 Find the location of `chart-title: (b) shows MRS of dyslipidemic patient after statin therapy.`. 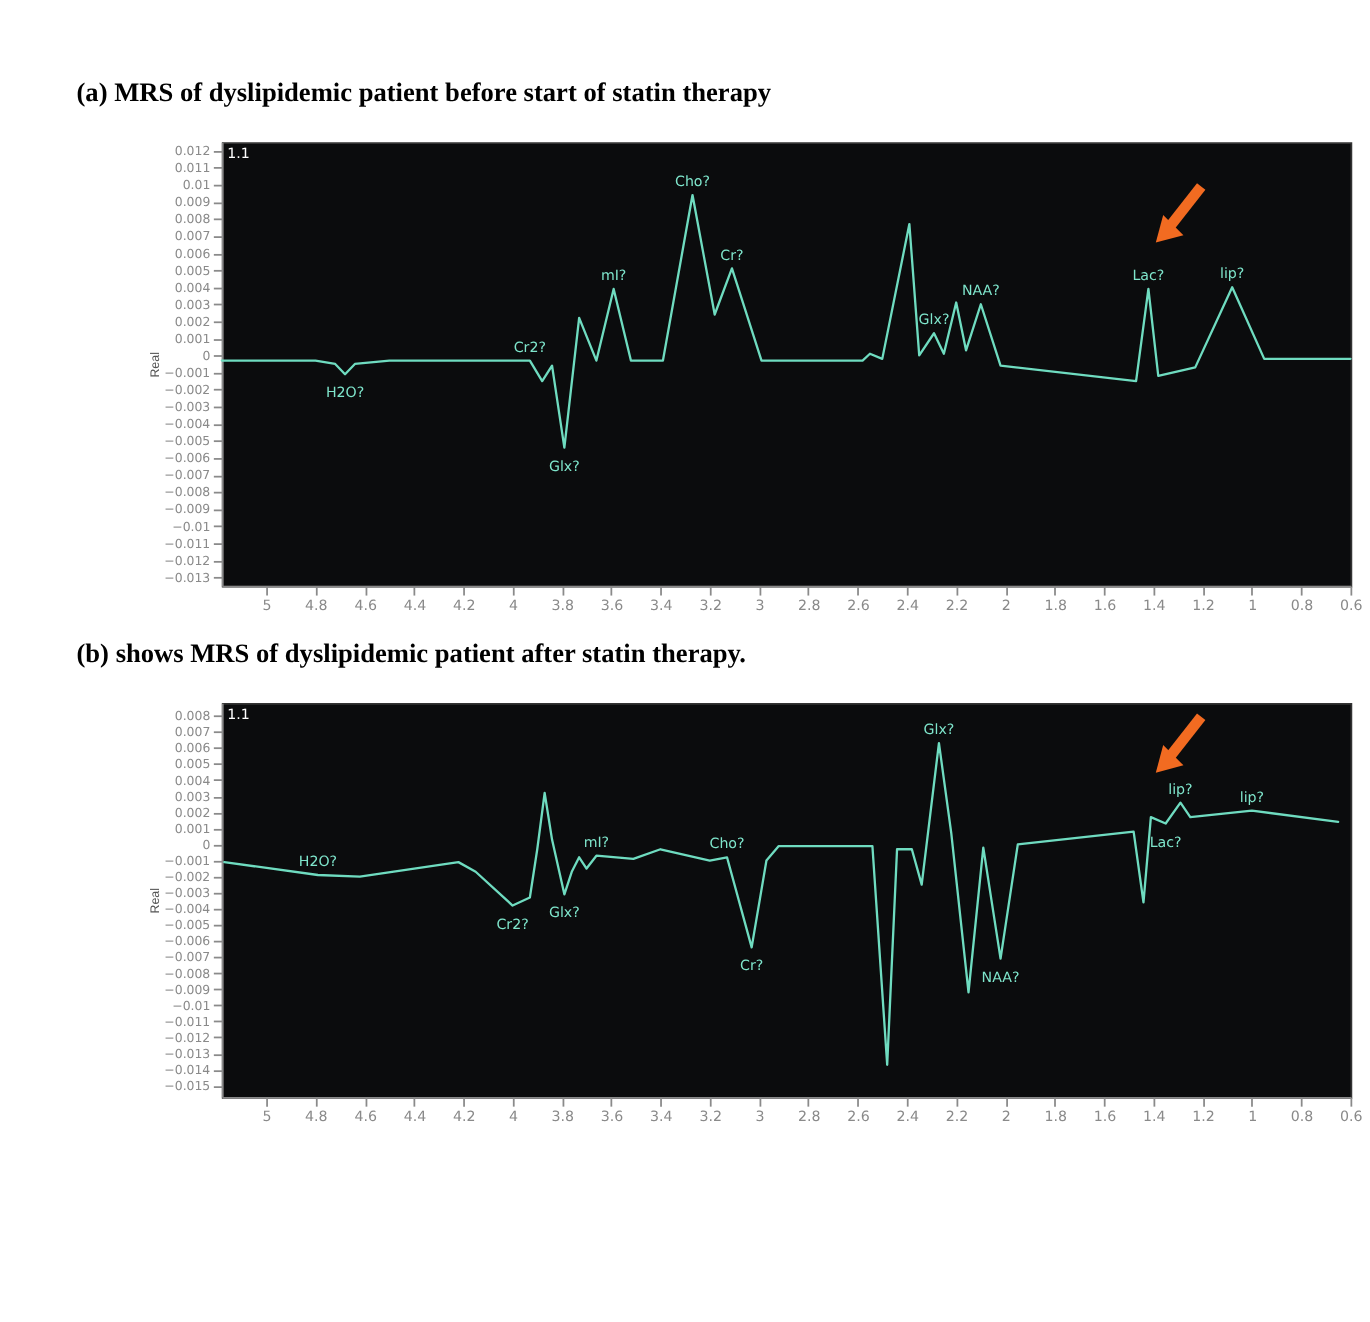

chart-title: (b) shows MRS of dyslipidemic patient after statin therapy. is located at coordinates (411, 653).